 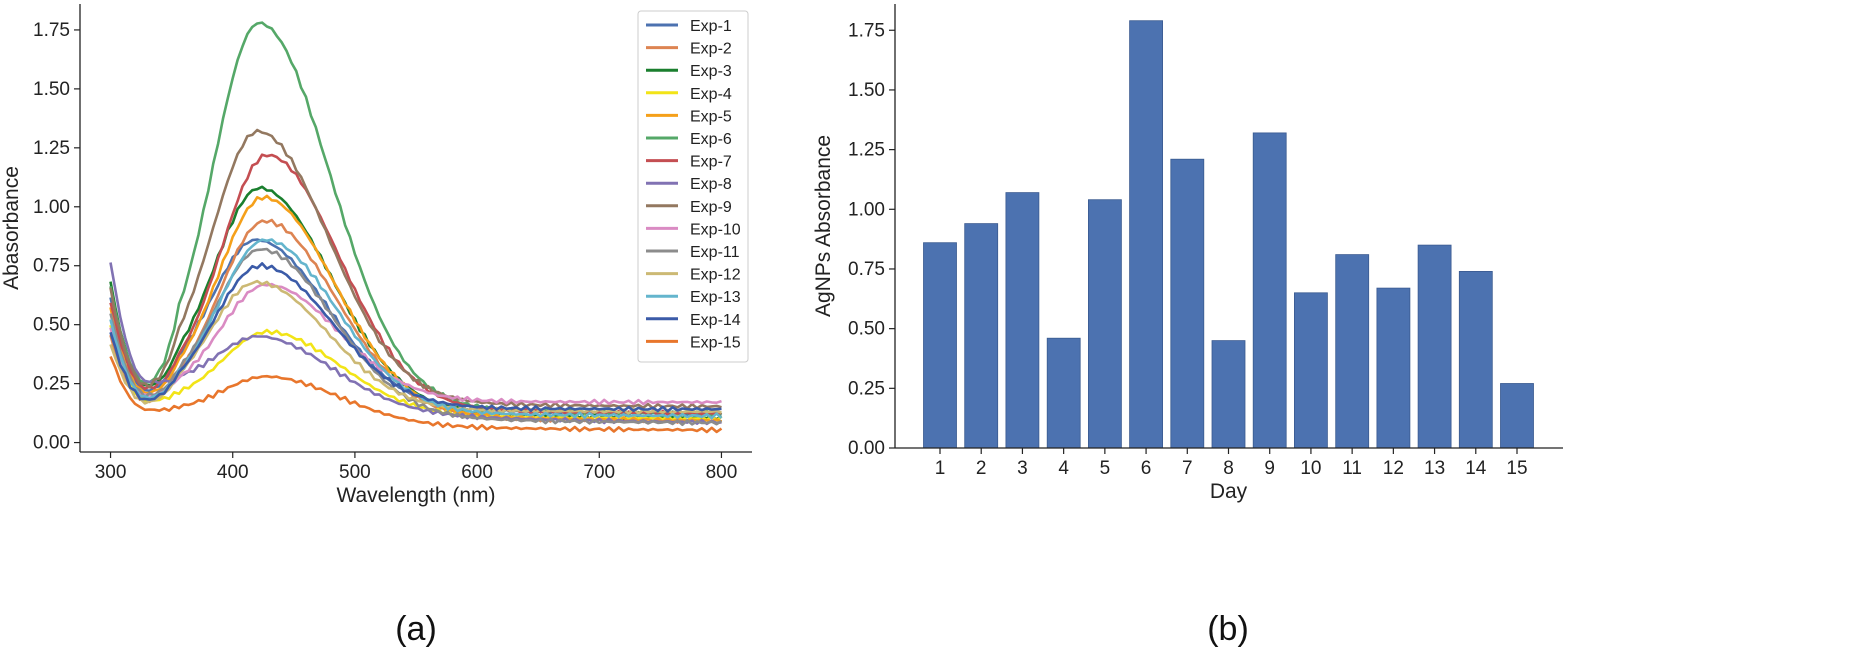 I want to click on legend-label-exp-10: Exp-10, so click(x=715, y=229).